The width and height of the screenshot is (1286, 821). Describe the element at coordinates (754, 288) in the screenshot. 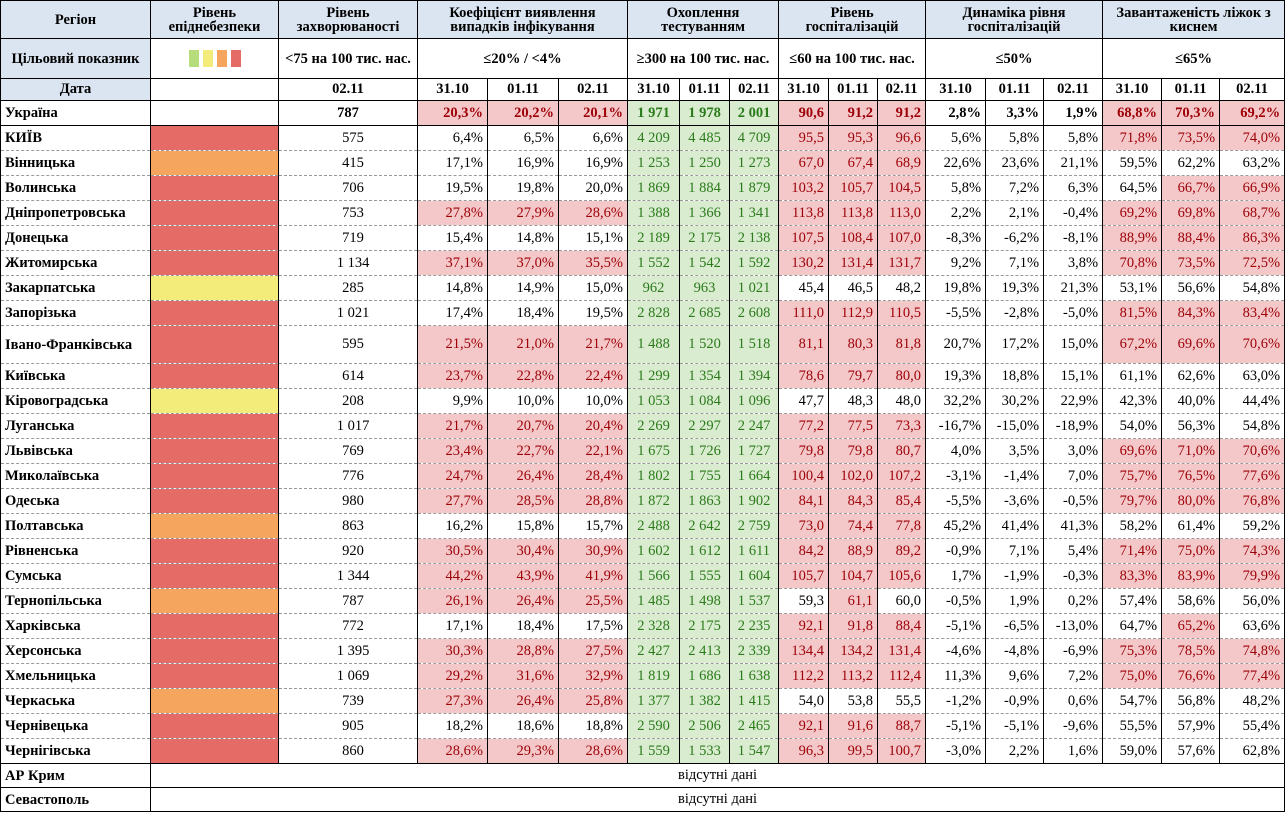

I see `testing-cell: 1 021` at that location.